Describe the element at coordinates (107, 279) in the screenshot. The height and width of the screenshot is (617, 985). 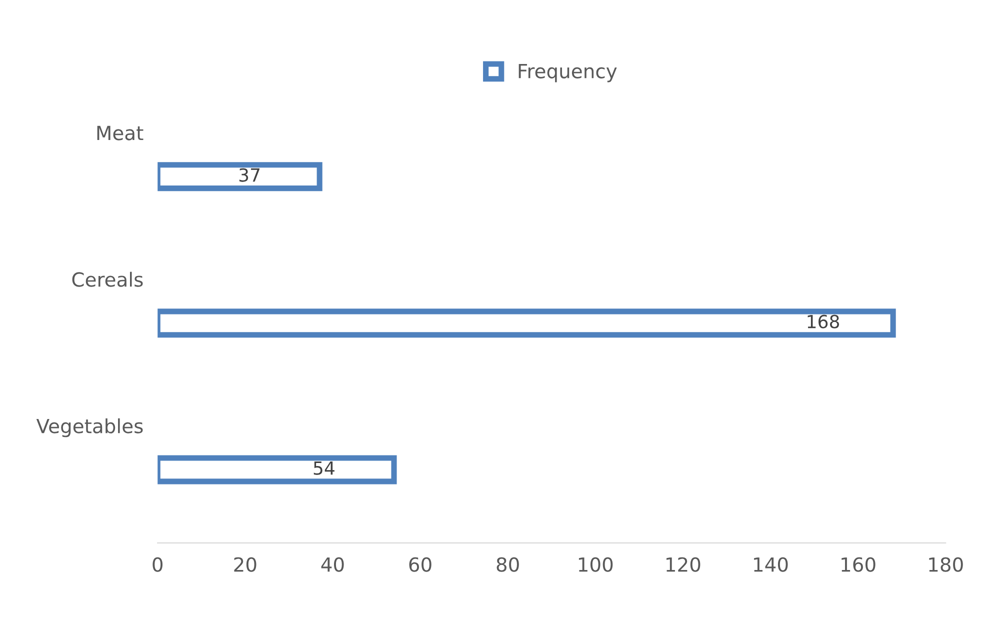
I see `y-tick-label: Cereals` at that location.